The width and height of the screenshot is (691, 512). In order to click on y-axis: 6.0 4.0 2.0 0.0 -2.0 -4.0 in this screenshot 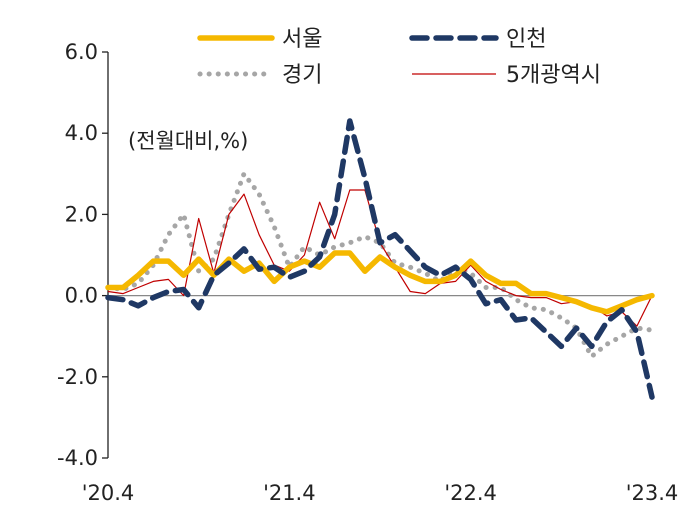, I will do `click(83, 255)`.